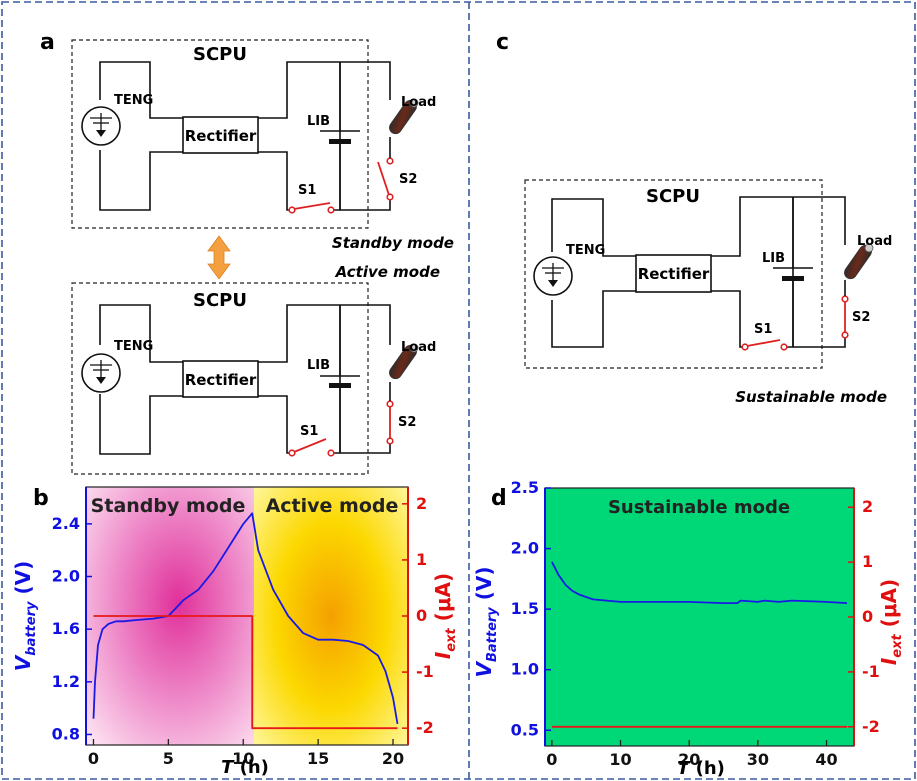 This screenshot has height=781, width=917. Describe the element at coordinates (25, 616) in the screenshot. I see `left-axis-title: Vbattery (V)` at that location.